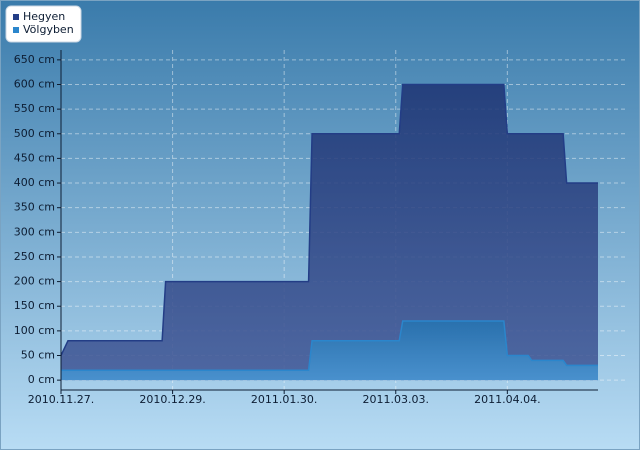 The image size is (640, 450). What do you see at coordinates (34, 256) in the screenshot?
I see `y-tick-label: 250 cm` at bounding box center [34, 256].